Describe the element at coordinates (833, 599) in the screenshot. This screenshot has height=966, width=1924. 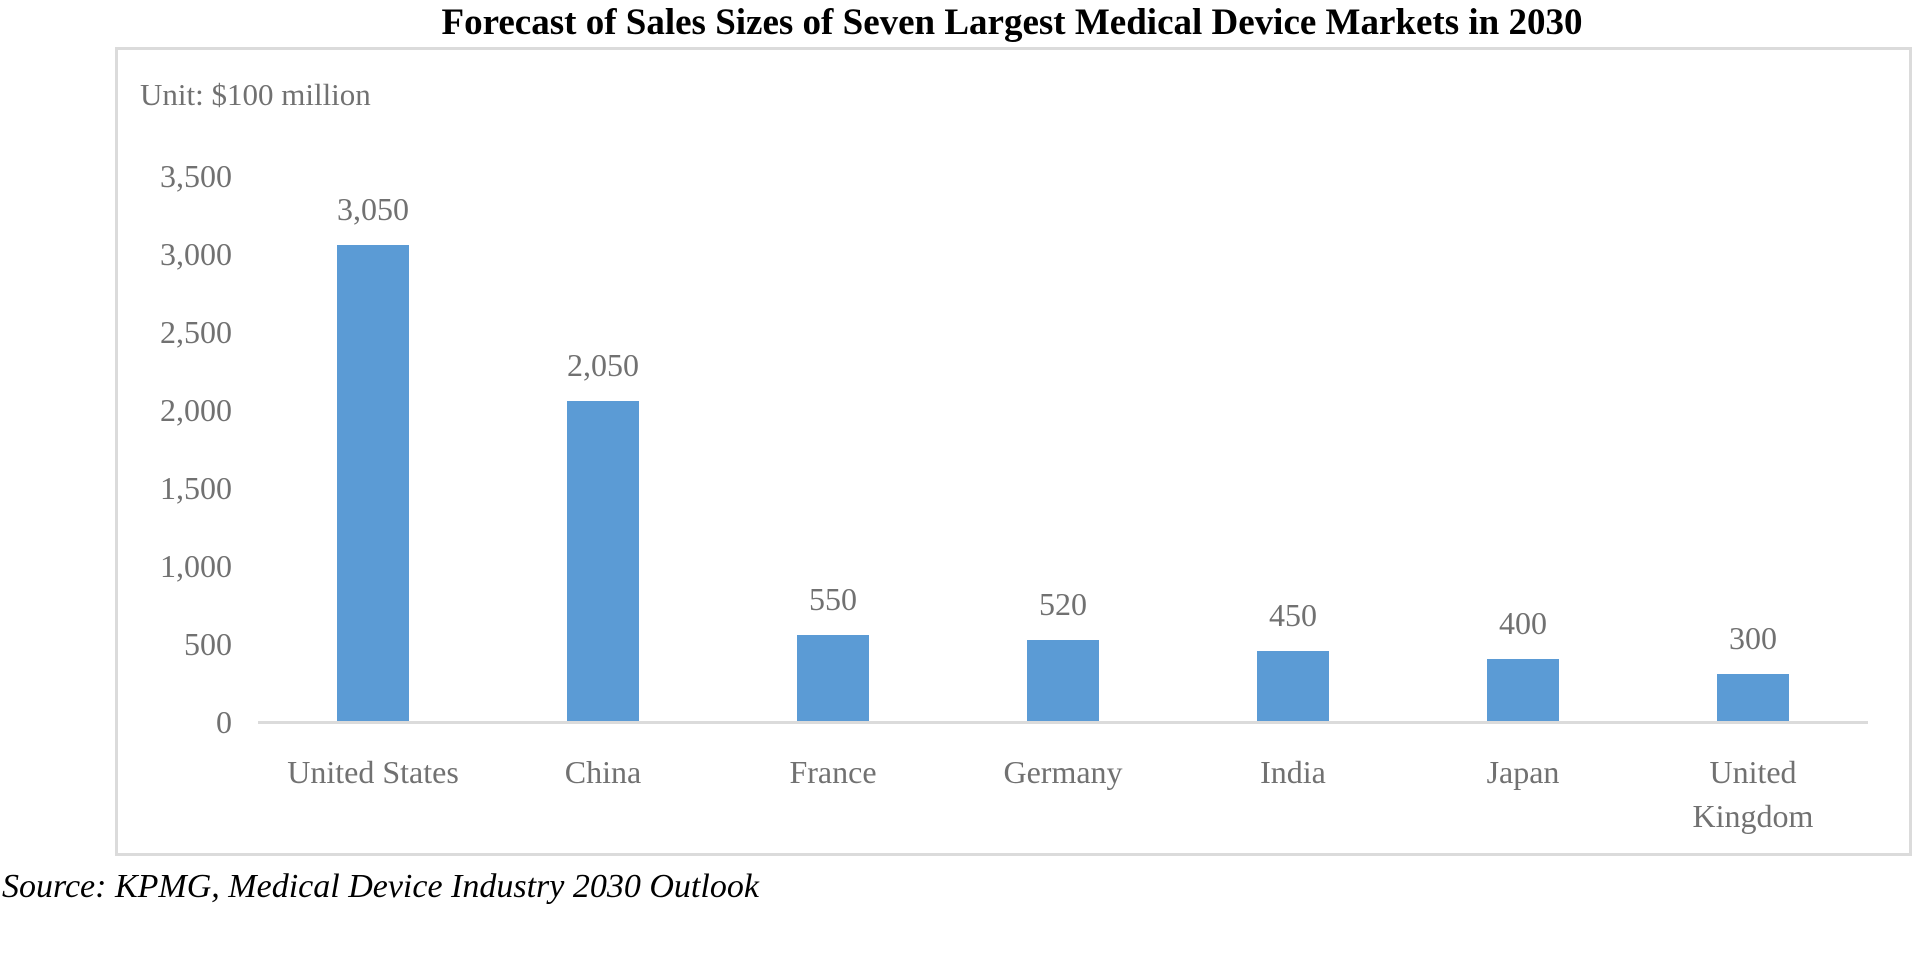
I see `bar-value-label: 550` at that location.